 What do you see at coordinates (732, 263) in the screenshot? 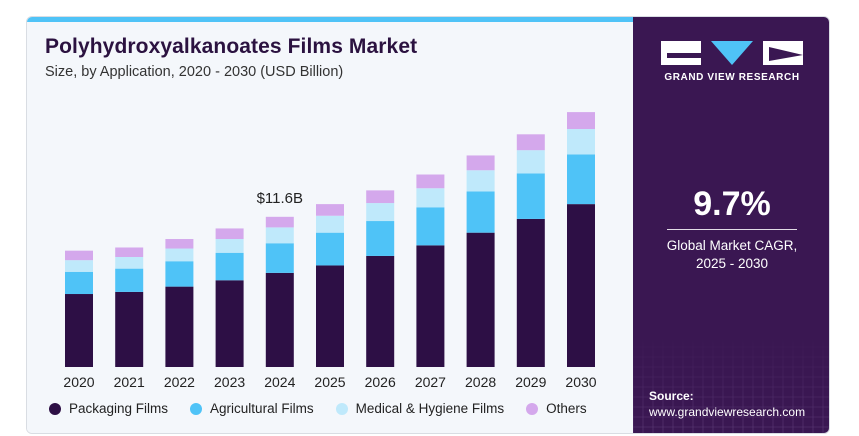
I see `cagr-label-line2: 2025 - 2030` at bounding box center [732, 263].